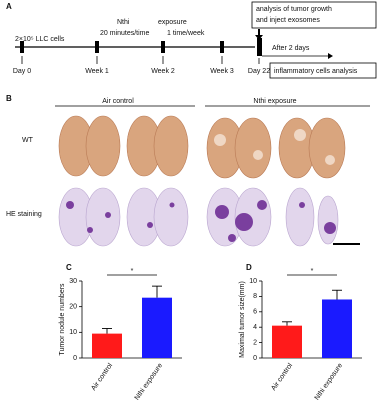  I want to click on exposure-text: exposure, so click(172, 22).